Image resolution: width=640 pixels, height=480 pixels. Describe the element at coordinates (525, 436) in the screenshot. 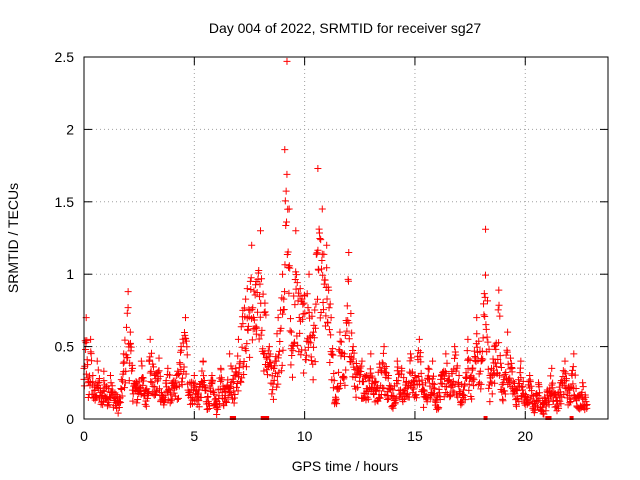

I see `x-tick-label: 20` at that location.